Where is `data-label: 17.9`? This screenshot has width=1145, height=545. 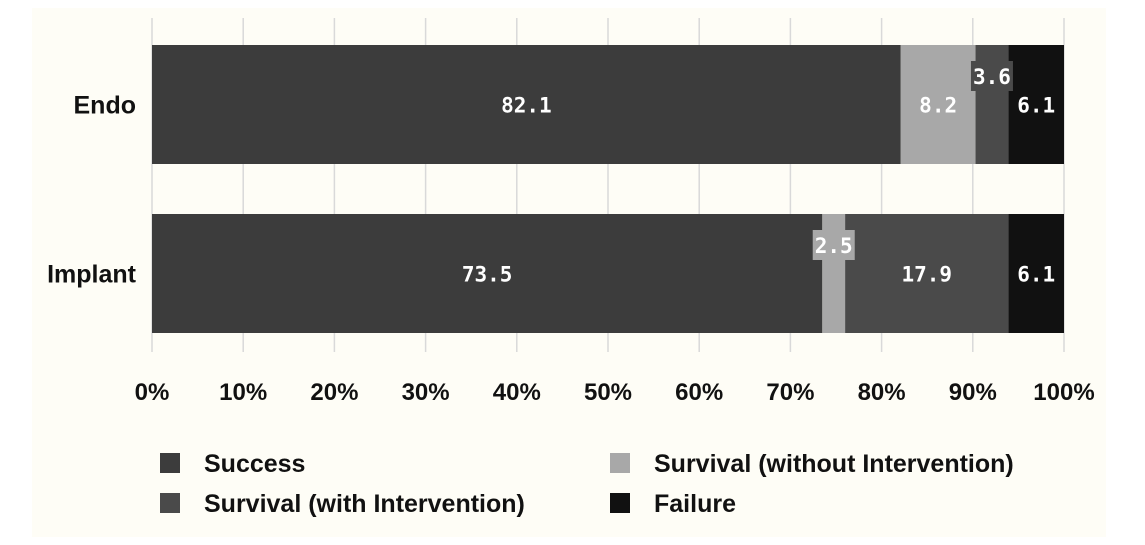 data-label: 17.9 is located at coordinates (926, 275).